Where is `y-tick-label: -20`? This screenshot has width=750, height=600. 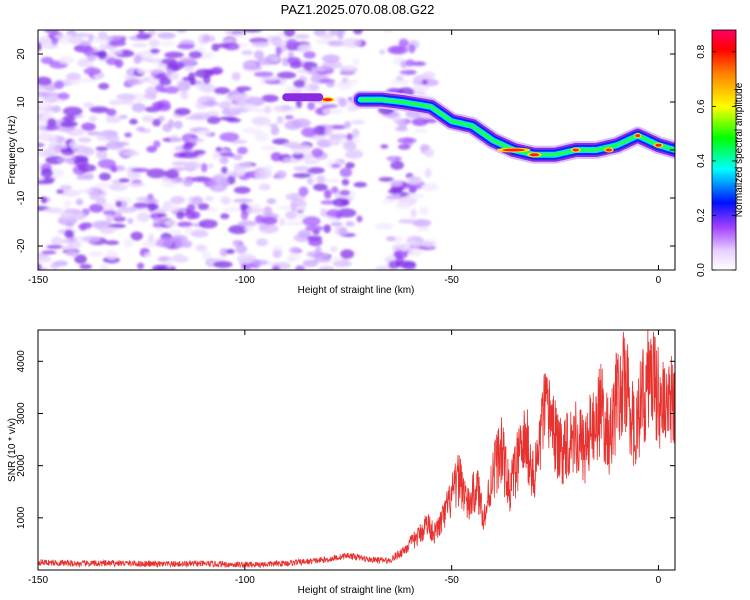 y-tick-label: -20 is located at coordinates (21, 245).